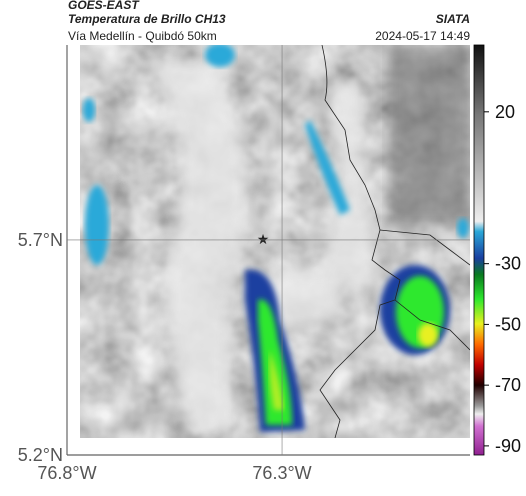  I want to click on colorbar-tick-label: 20, so click(505, 112).